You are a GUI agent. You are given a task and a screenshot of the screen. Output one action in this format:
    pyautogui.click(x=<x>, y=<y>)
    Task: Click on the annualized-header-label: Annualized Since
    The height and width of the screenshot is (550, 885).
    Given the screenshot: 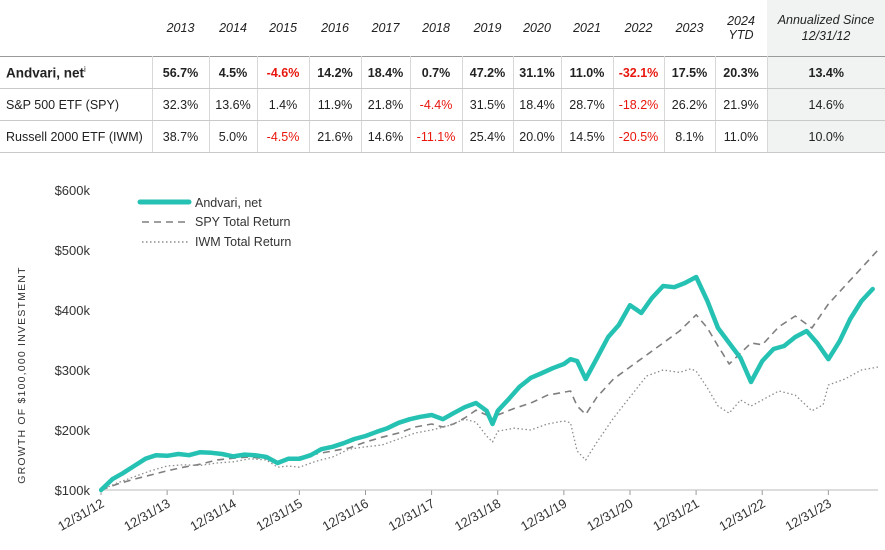 What is the action you would take?
    pyautogui.click(x=826, y=20)
    